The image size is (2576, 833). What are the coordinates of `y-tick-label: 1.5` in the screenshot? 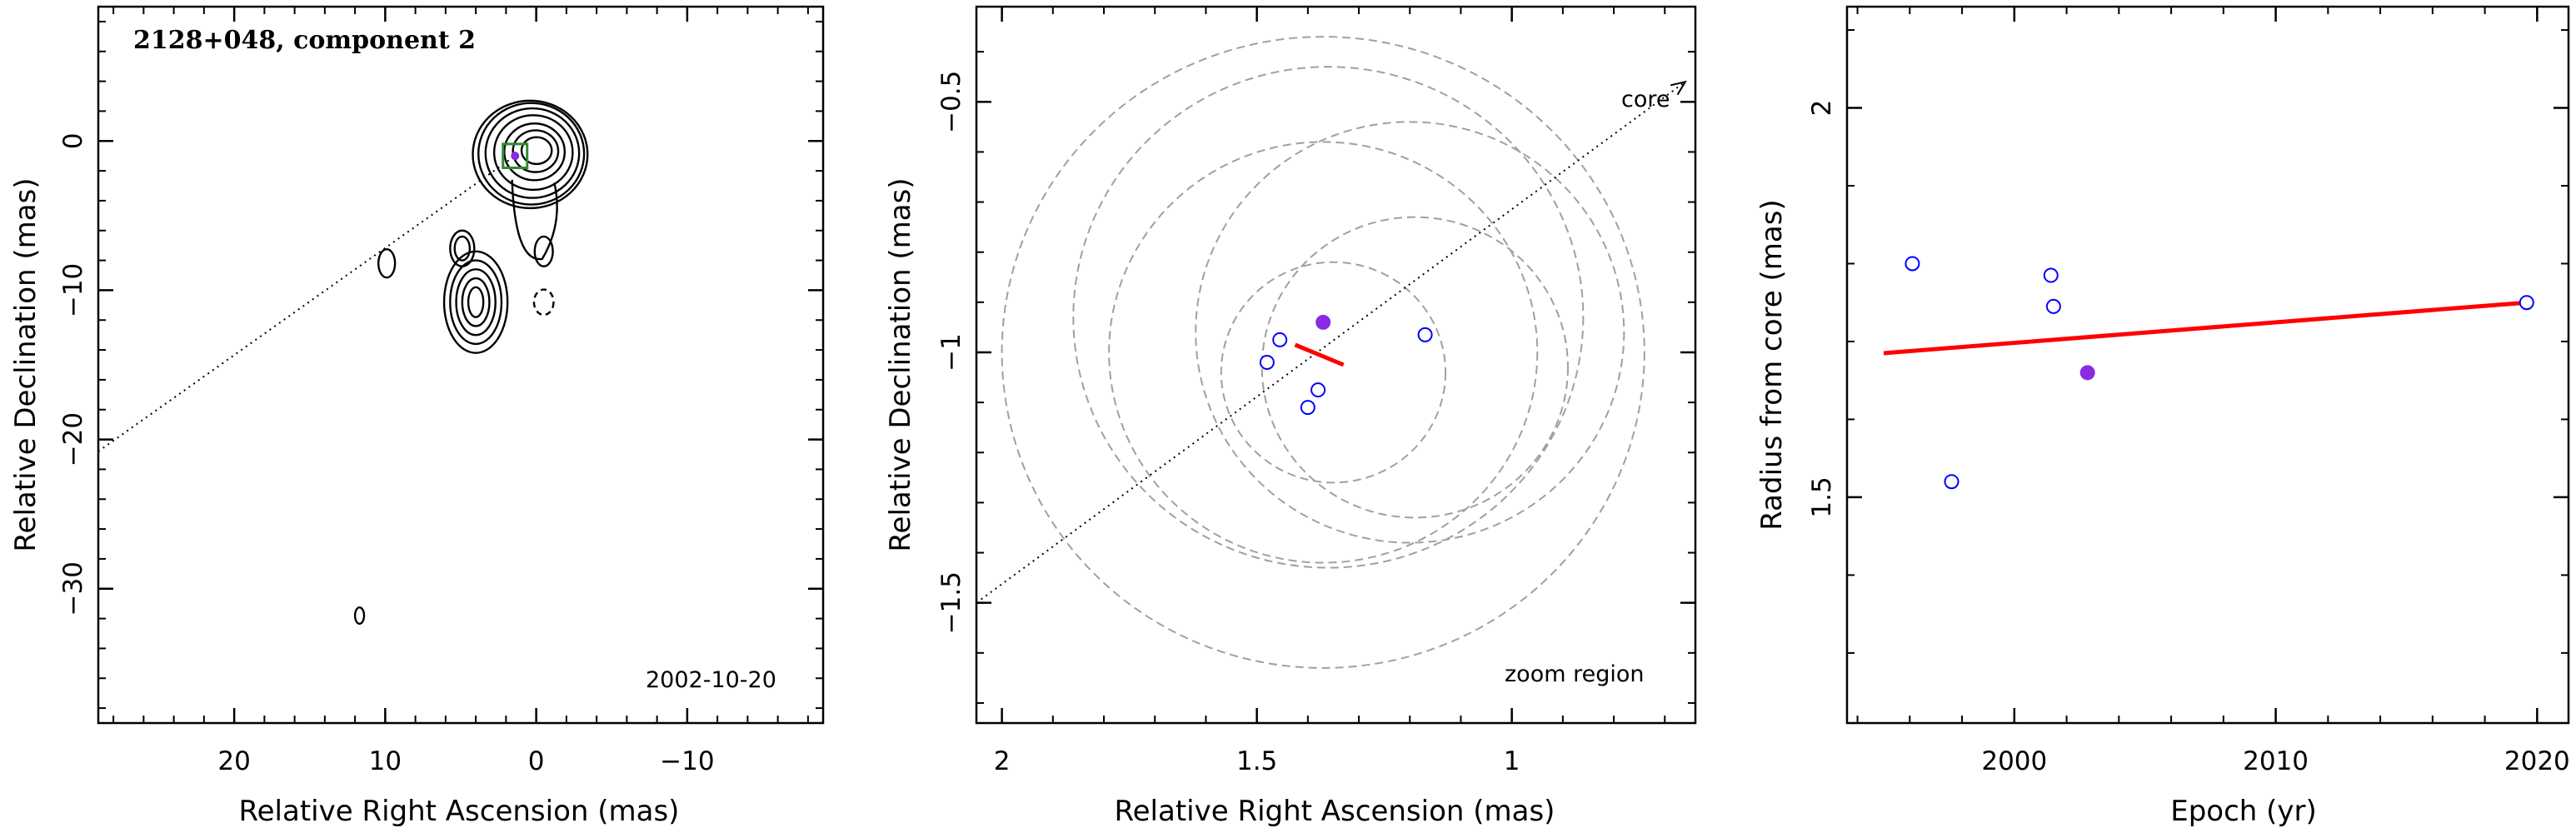 It's located at (1822, 496).